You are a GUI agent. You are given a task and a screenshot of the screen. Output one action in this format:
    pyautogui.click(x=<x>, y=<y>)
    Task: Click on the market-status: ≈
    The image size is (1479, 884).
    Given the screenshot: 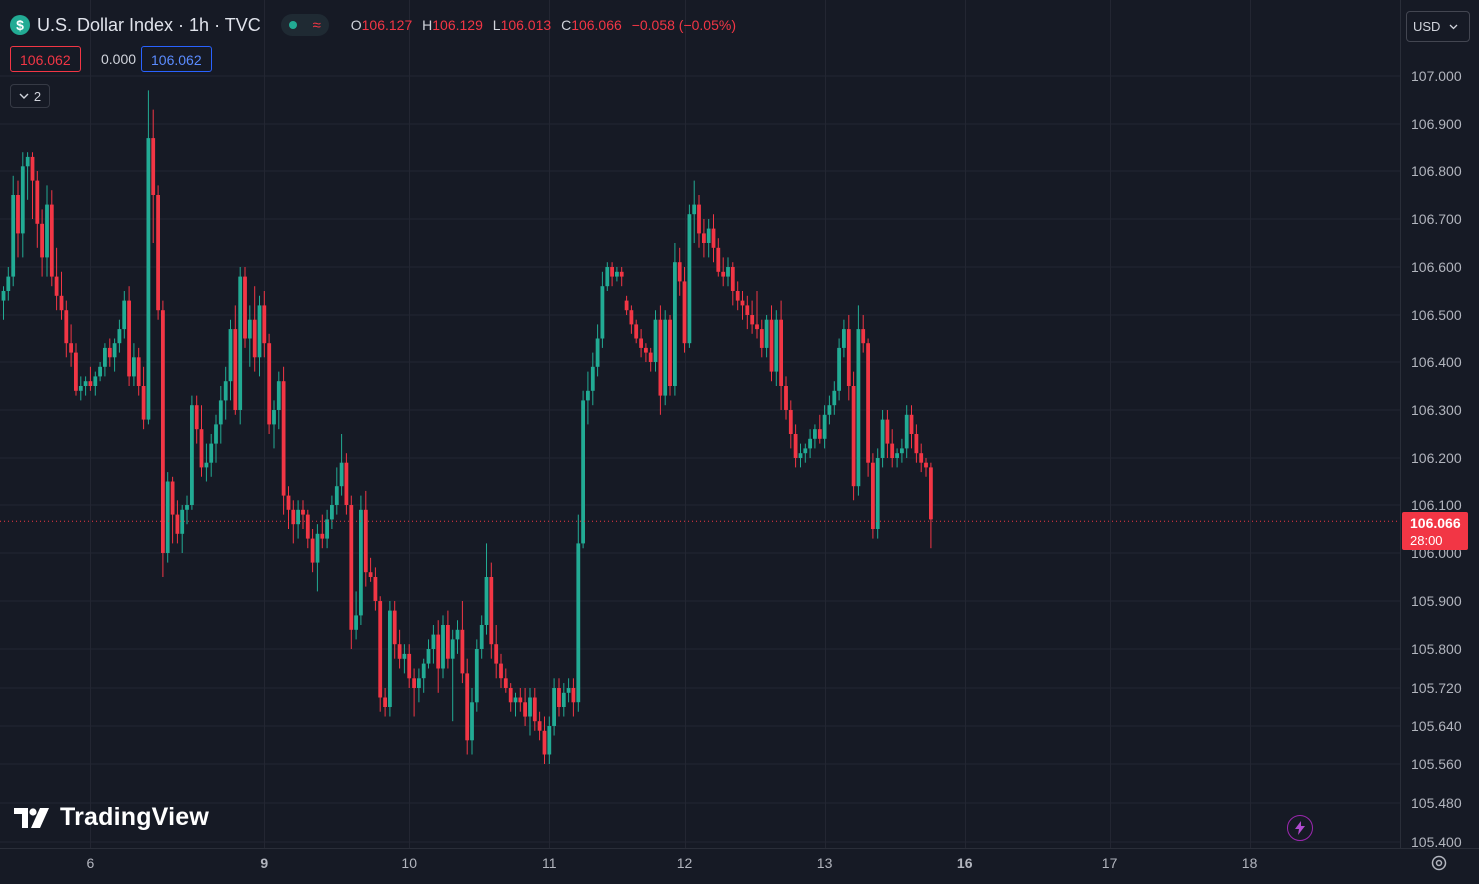 What is the action you would take?
    pyautogui.click(x=304, y=25)
    